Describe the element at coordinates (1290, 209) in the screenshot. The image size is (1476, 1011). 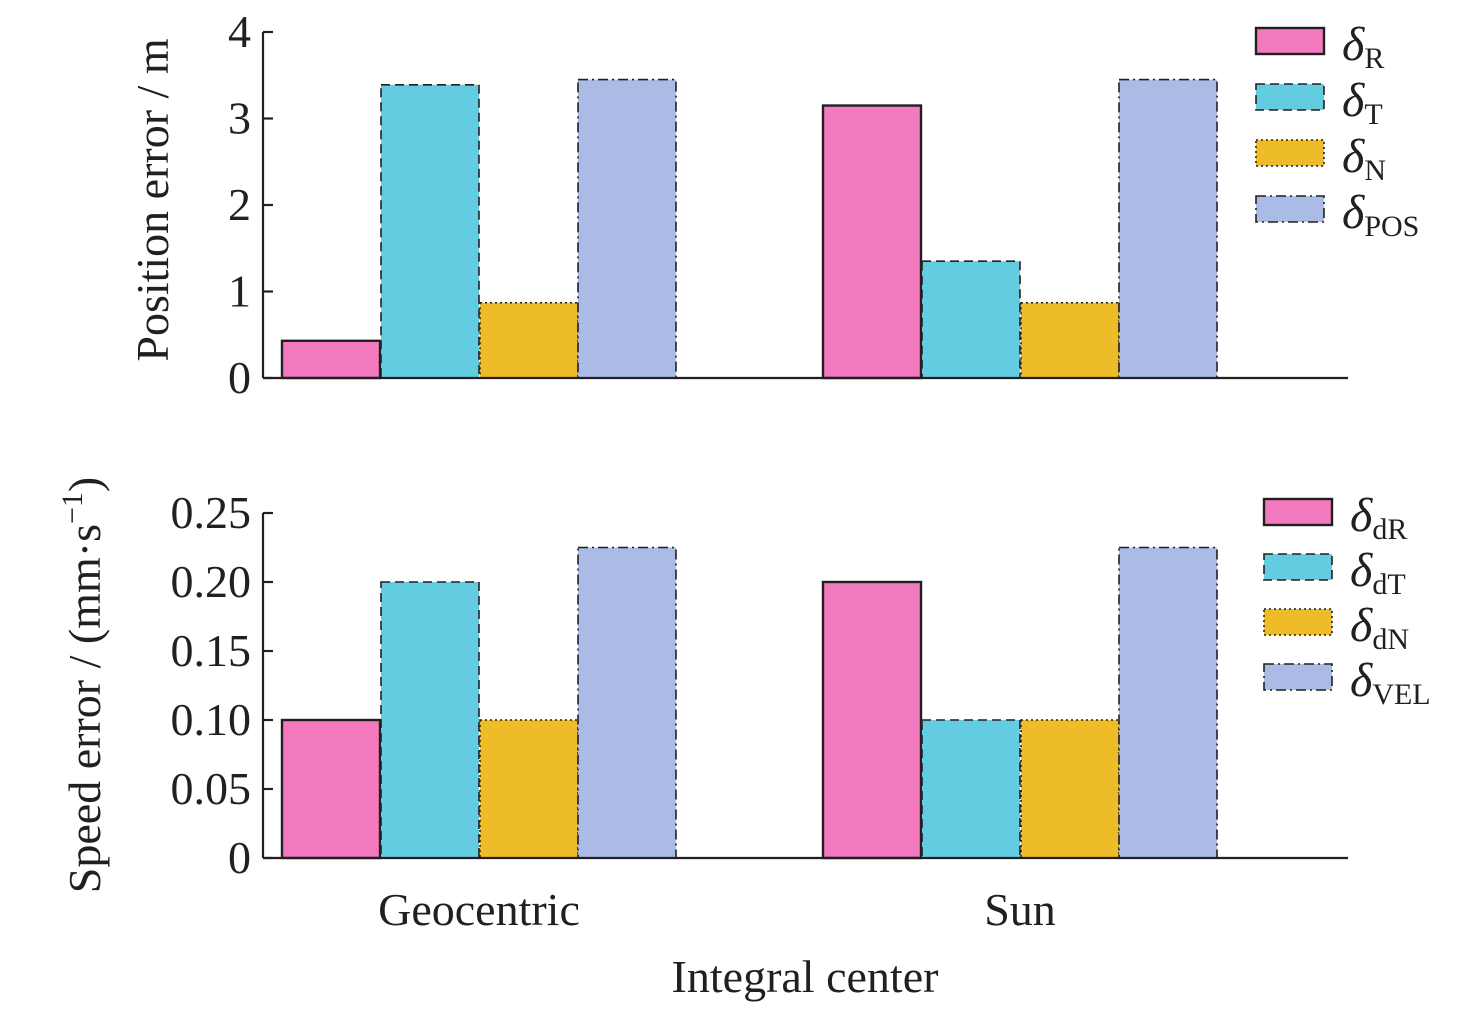
I see `legend-swatch-pos` at that location.